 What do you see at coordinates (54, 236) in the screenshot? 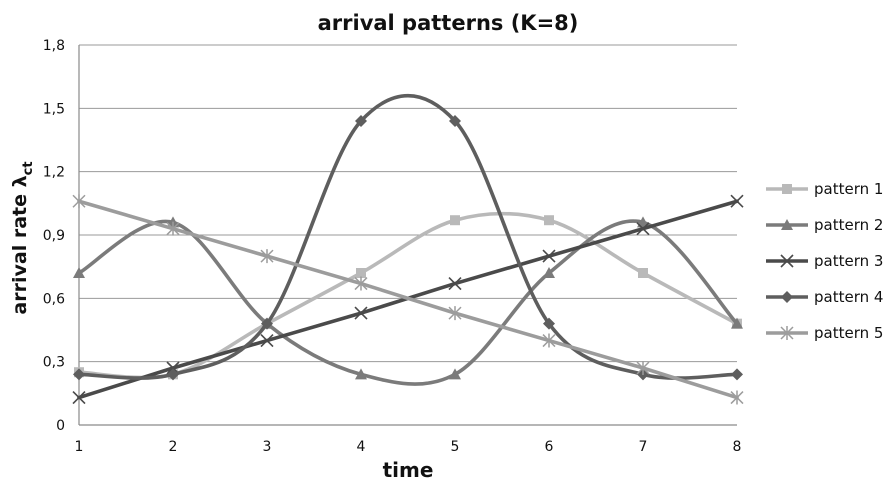
I see `y-tick-label: 0,9` at bounding box center [54, 236].